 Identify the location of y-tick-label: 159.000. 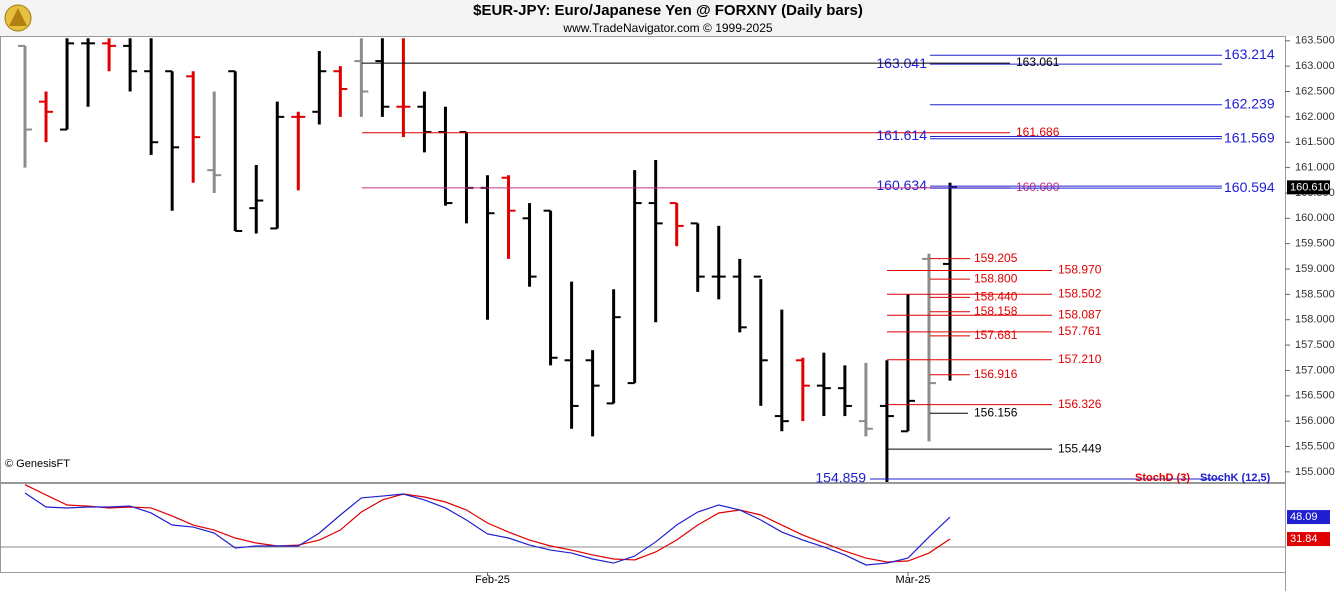
(1315, 269).